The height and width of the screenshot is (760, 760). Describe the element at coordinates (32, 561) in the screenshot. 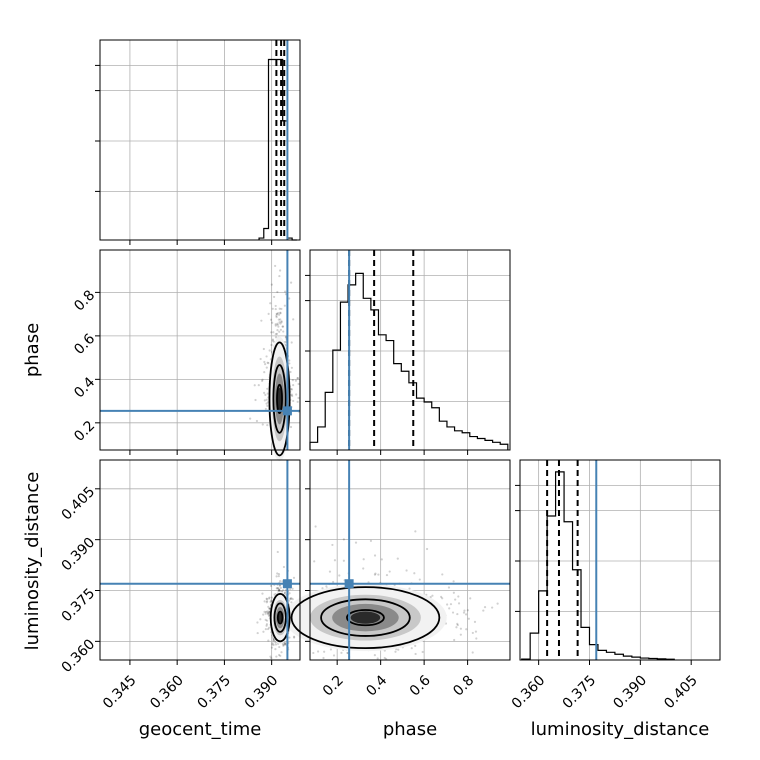

I see `ylabel-luminosity-distance: luminosity_distance` at that location.